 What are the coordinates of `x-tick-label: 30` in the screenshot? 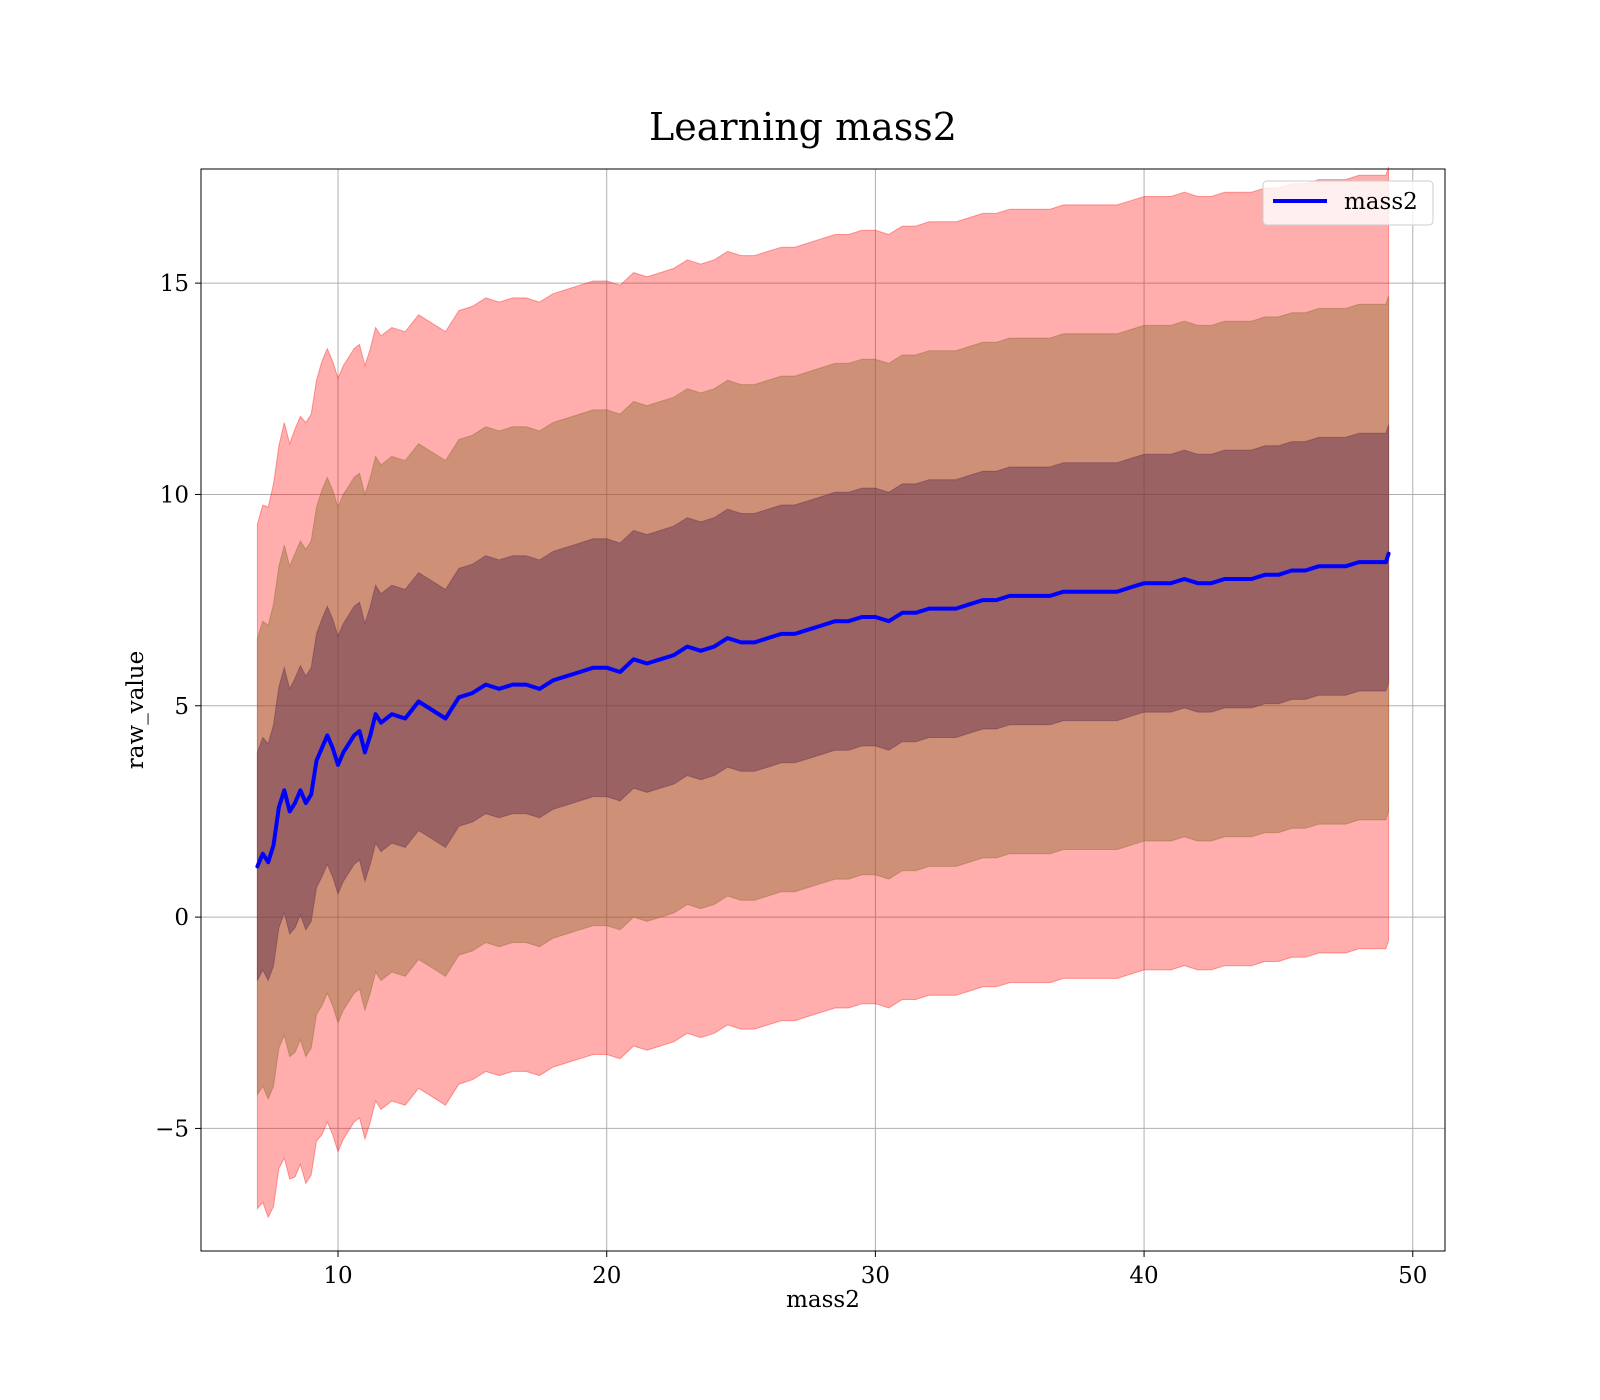 It's located at (875, 1276).